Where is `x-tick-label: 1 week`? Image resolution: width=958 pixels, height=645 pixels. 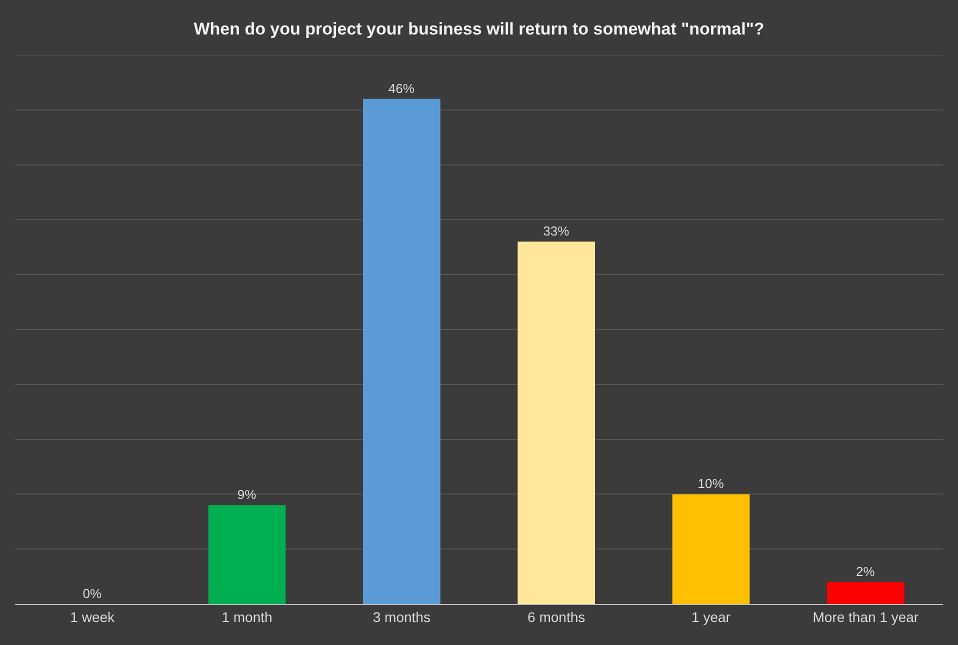 x-tick-label: 1 week is located at coordinates (93, 616).